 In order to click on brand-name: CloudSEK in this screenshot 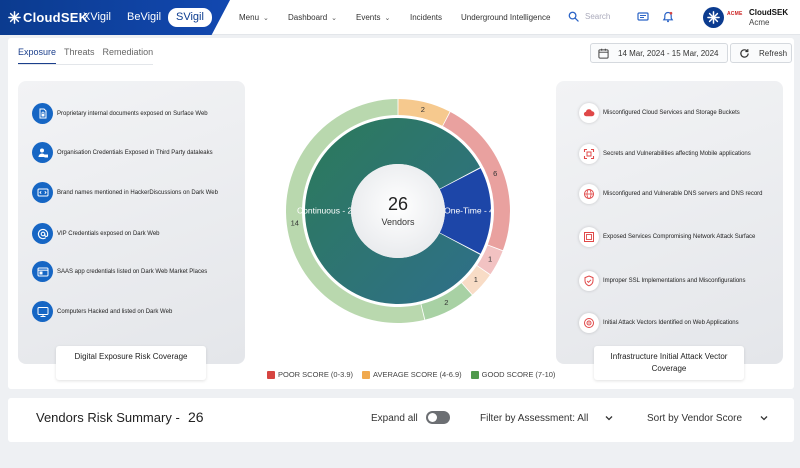, I will do `click(56, 17)`.